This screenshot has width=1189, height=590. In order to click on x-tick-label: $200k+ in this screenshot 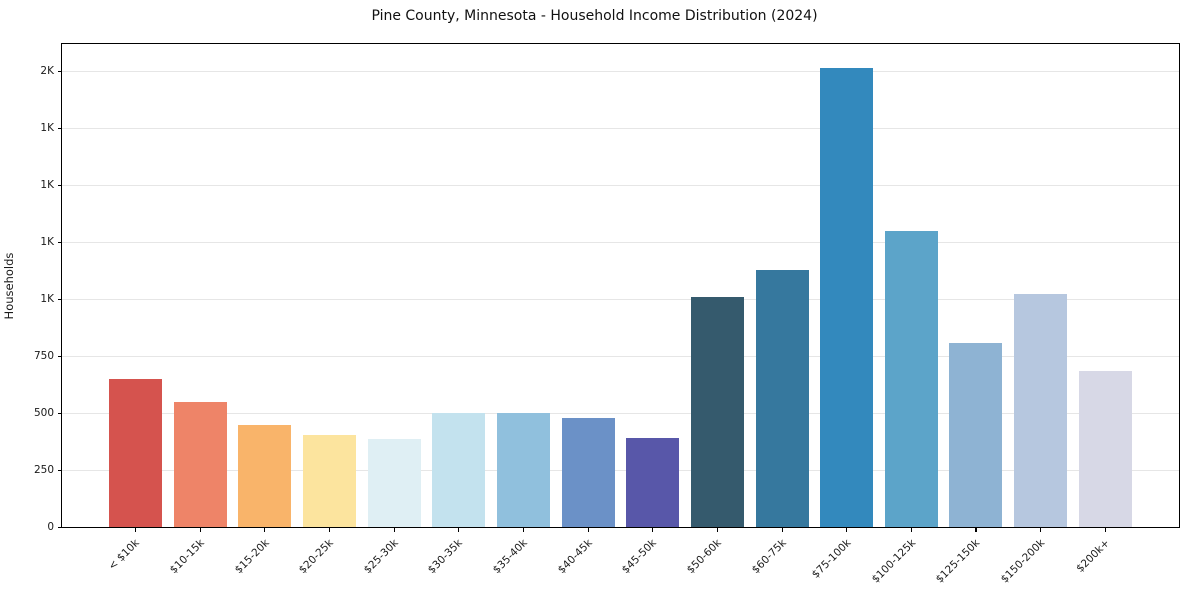, I will do `click(1092, 556)`.